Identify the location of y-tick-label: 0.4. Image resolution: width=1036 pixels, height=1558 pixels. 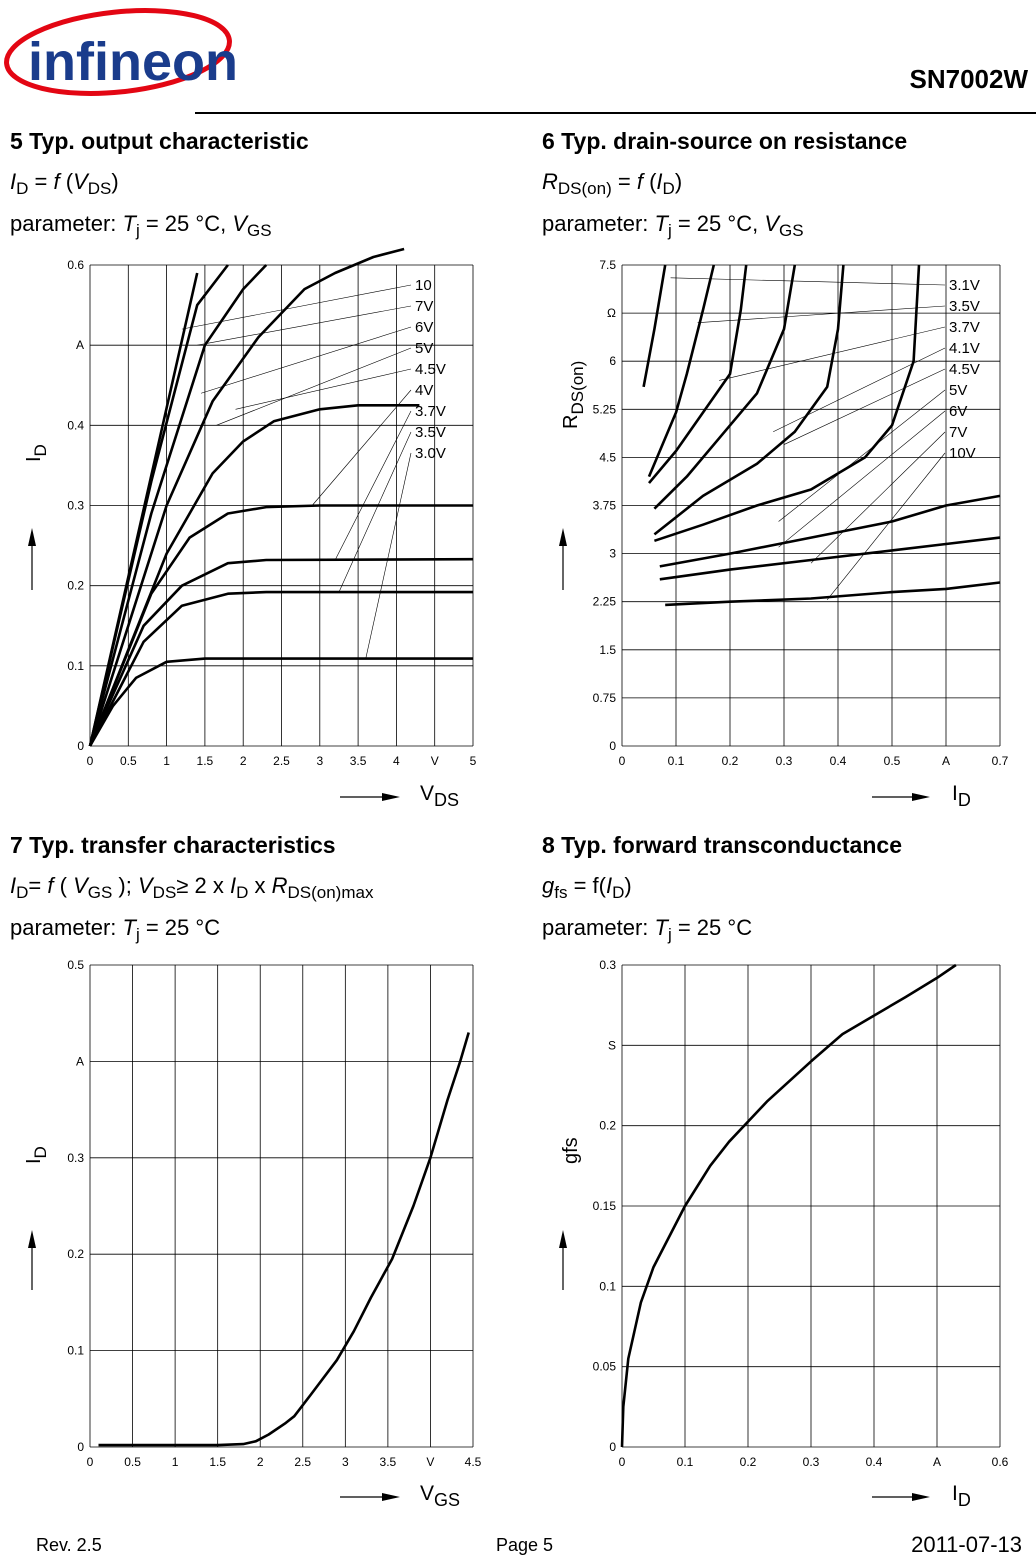
(75, 425).